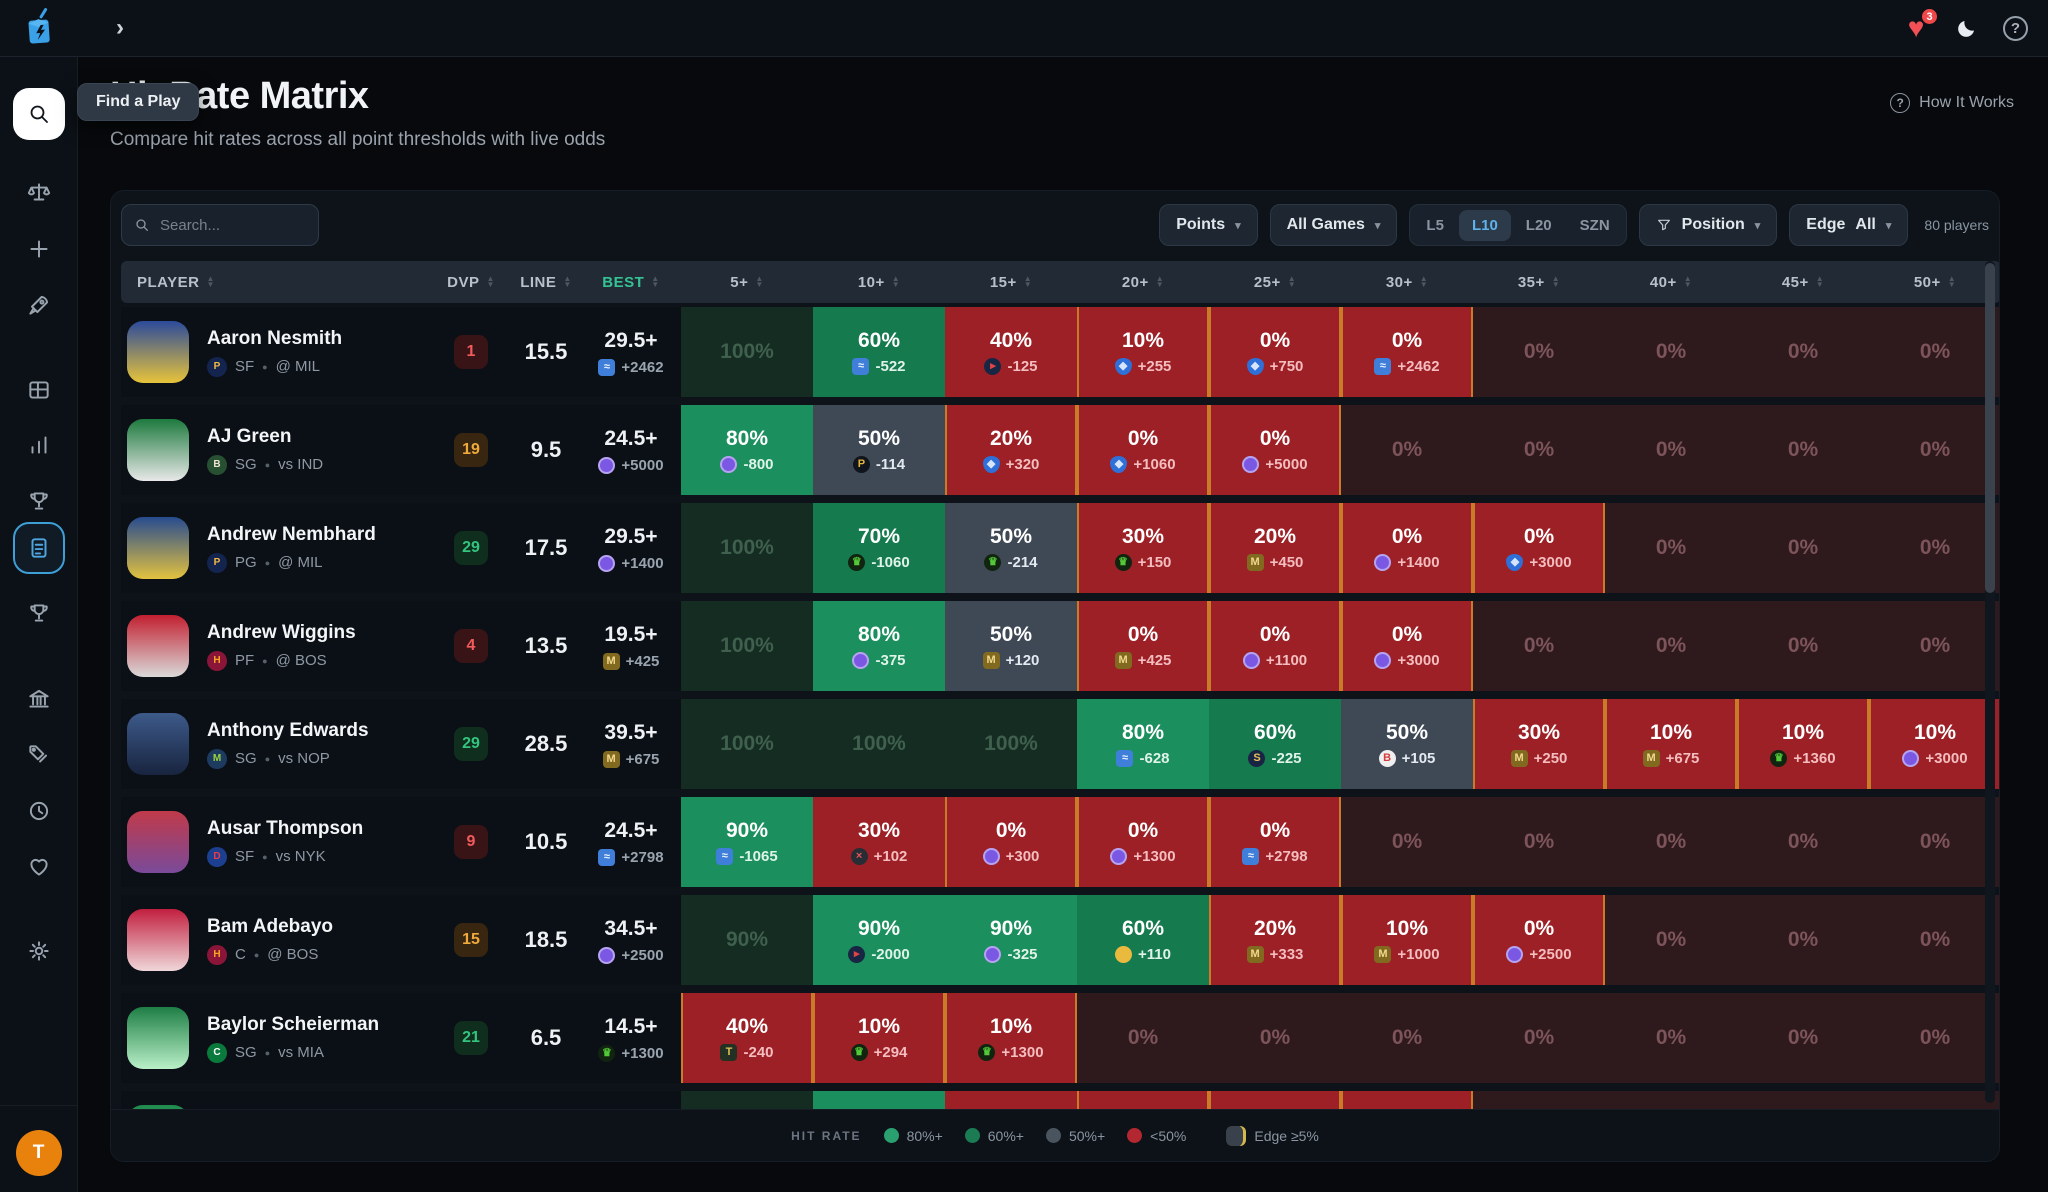 Image resolution: width=2048 pixels, height=1192 pixels. Describe the element at coordinates (1275, 940) in the screenshot. I see `matrix-cell-25+: 20% M +333` at that location.